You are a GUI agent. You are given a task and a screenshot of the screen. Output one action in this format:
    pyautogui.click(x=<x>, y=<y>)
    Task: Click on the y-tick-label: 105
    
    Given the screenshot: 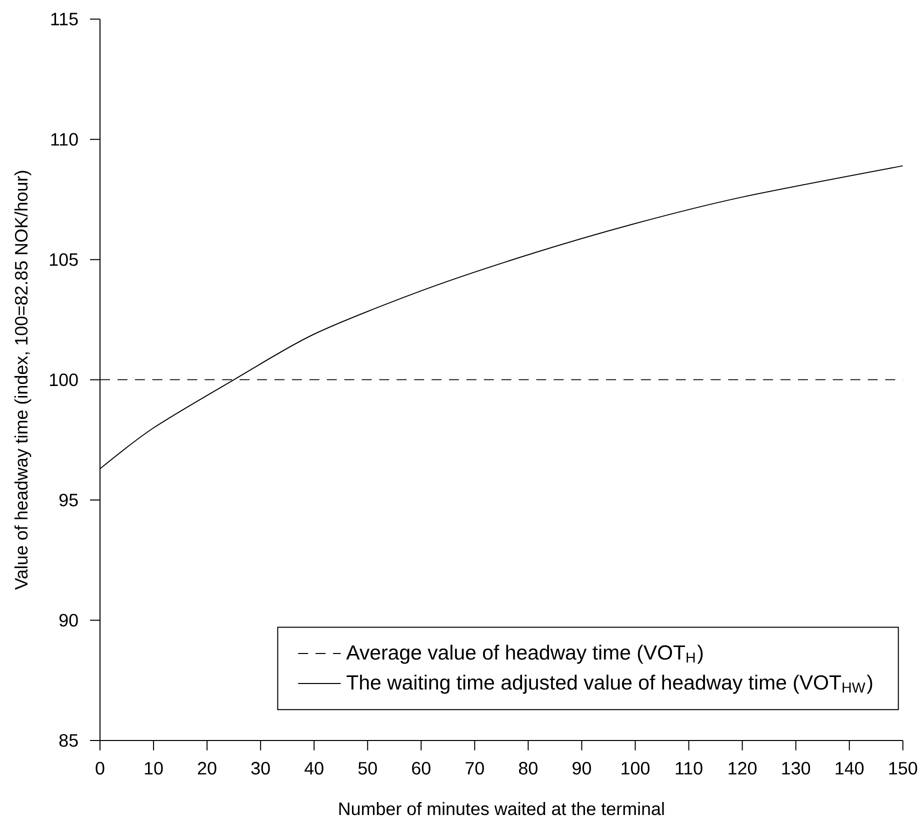 What is the action you would take?
    pyautogui.click(x=64, y=259)
    